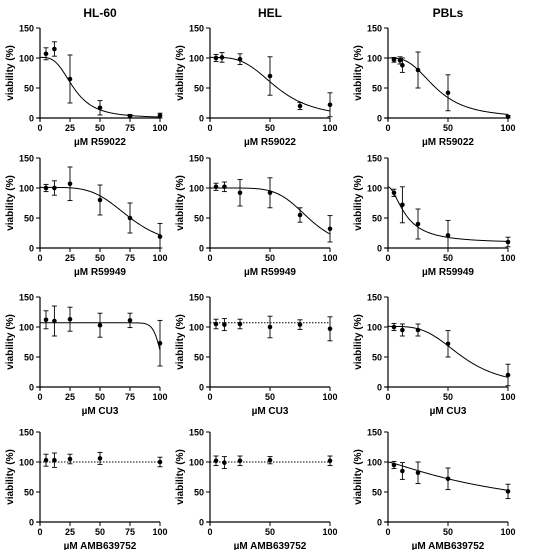  What do you see at coordinates (100, 272) in the screenshot?
I see `x-axis-label: µM R59949` at bounding box center [100, 272].